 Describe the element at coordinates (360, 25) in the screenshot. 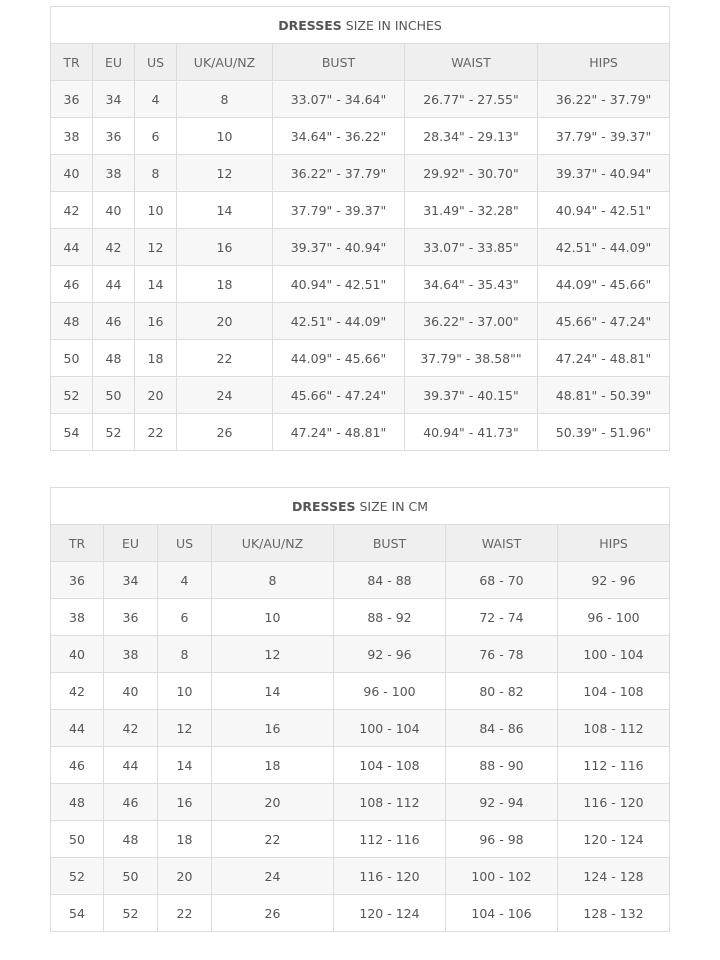

I see `table-title: DRESSES SIZE IN INCHES` at that location.